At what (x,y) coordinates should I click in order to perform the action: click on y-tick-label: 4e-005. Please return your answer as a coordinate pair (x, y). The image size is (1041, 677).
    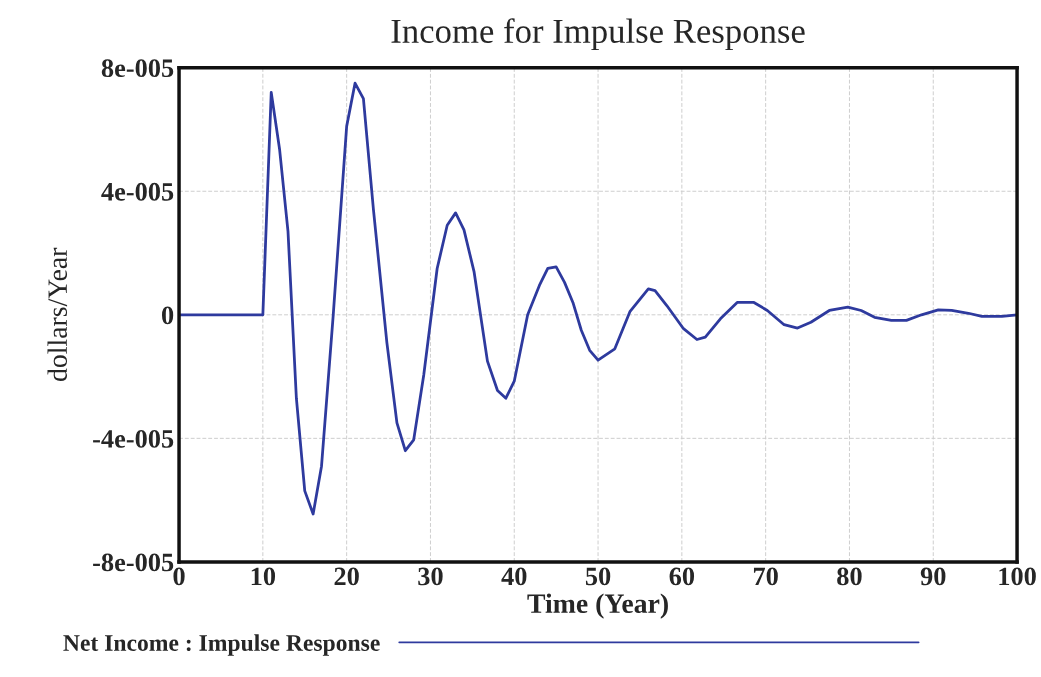
    Looking at the image, I should click on (137, 191).